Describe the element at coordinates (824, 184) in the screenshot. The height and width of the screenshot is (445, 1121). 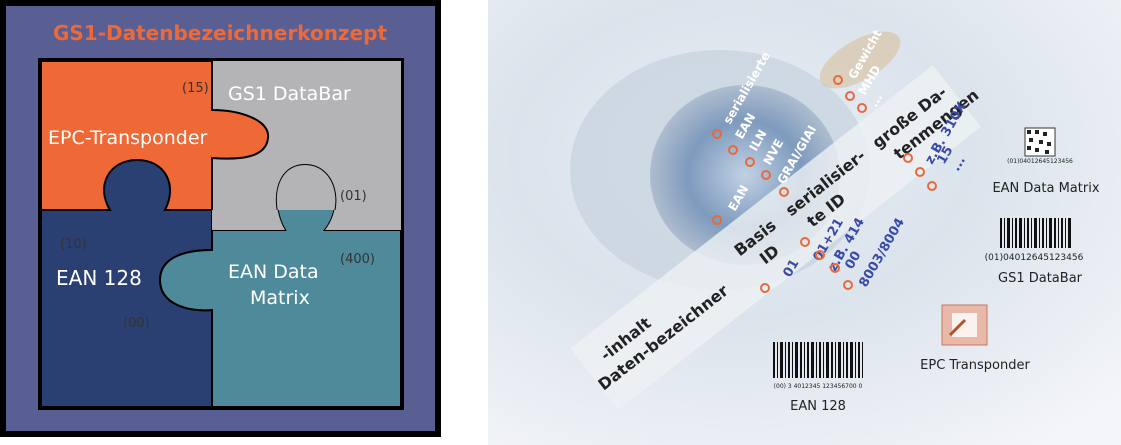
I see `bullet-markers` at that location.